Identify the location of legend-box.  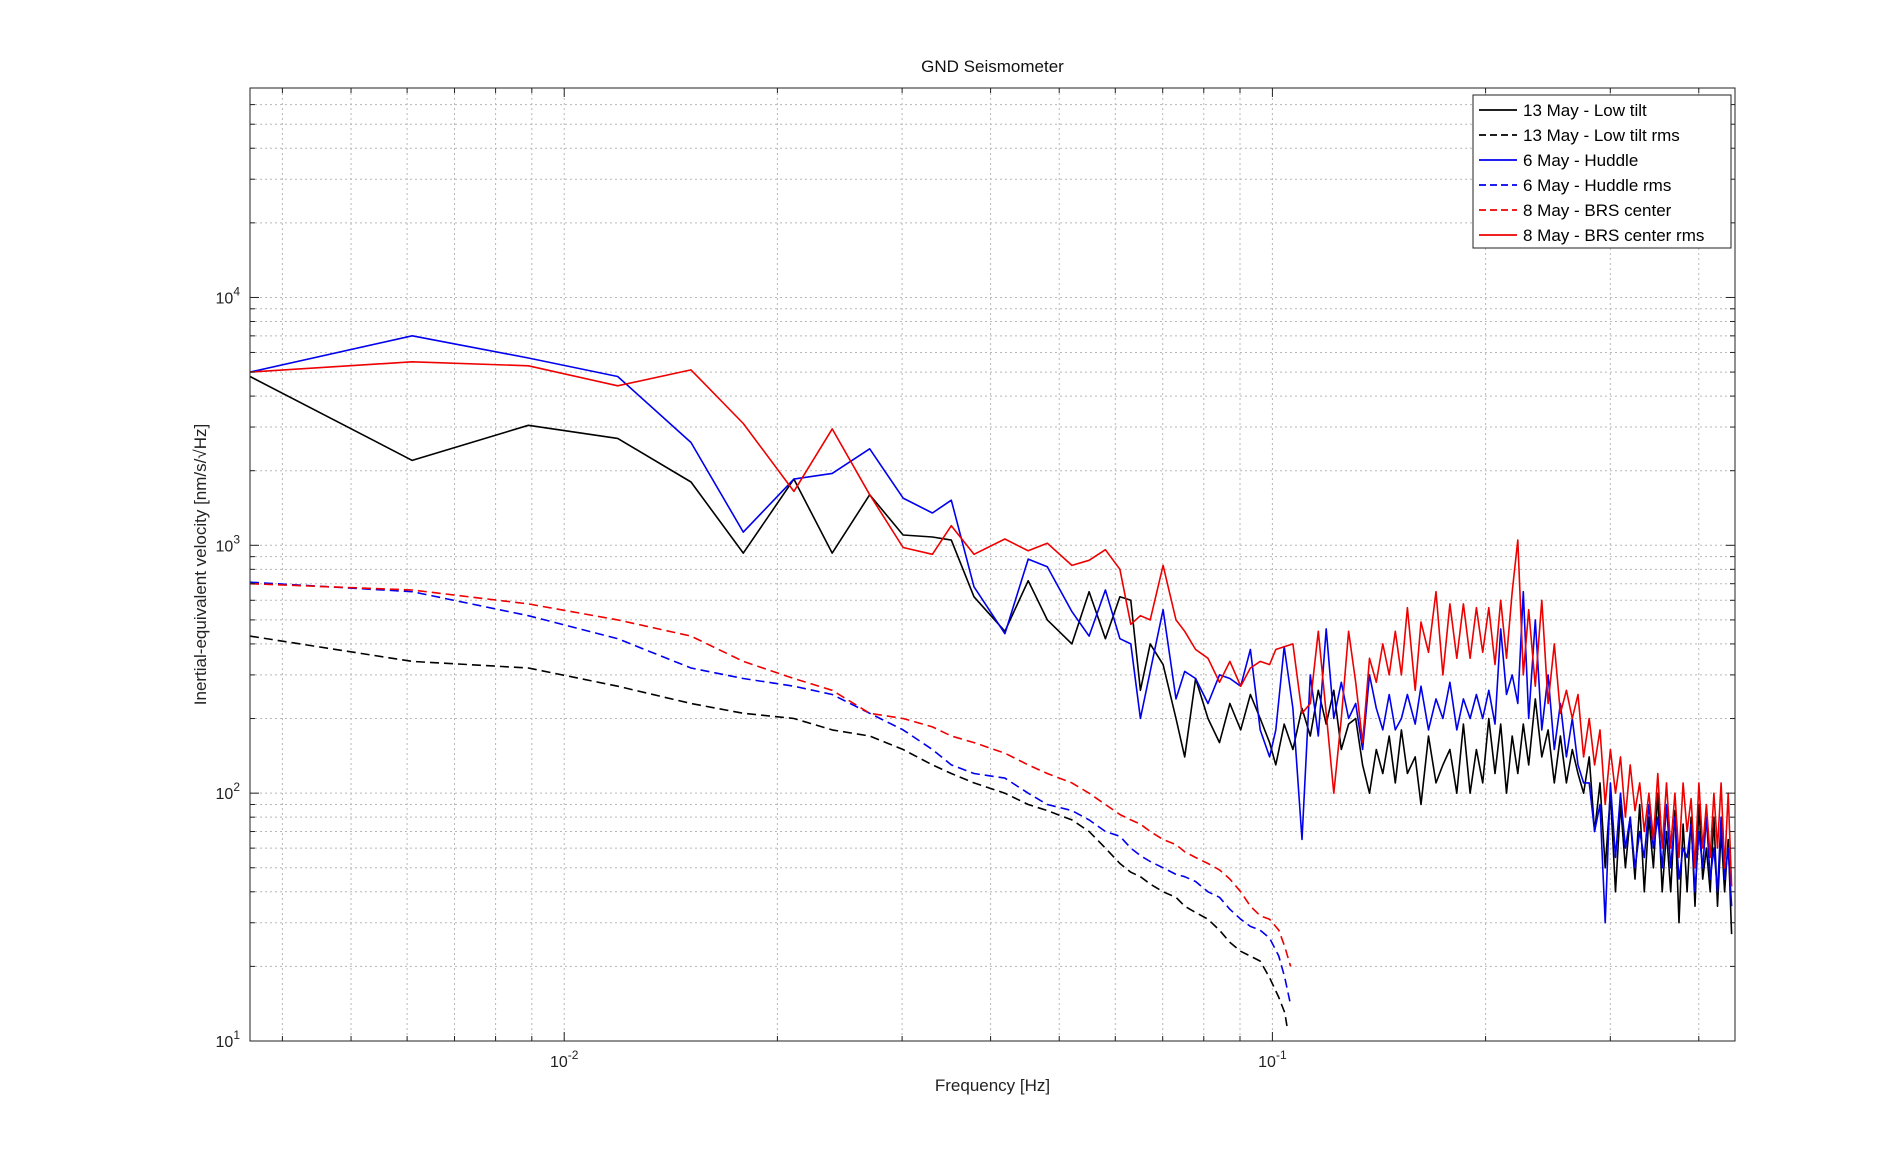
(1602, 171).